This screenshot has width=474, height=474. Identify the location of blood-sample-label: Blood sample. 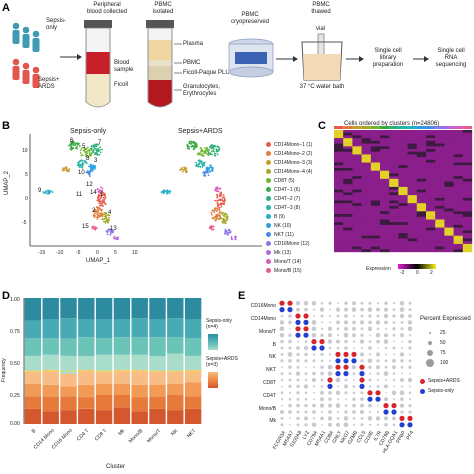
(124, 66).